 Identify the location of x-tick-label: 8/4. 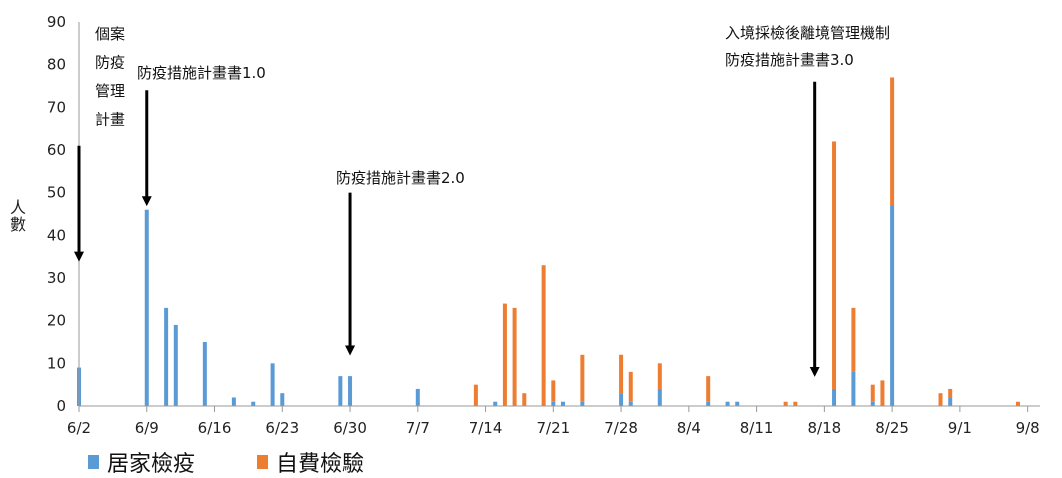
(689, 428).